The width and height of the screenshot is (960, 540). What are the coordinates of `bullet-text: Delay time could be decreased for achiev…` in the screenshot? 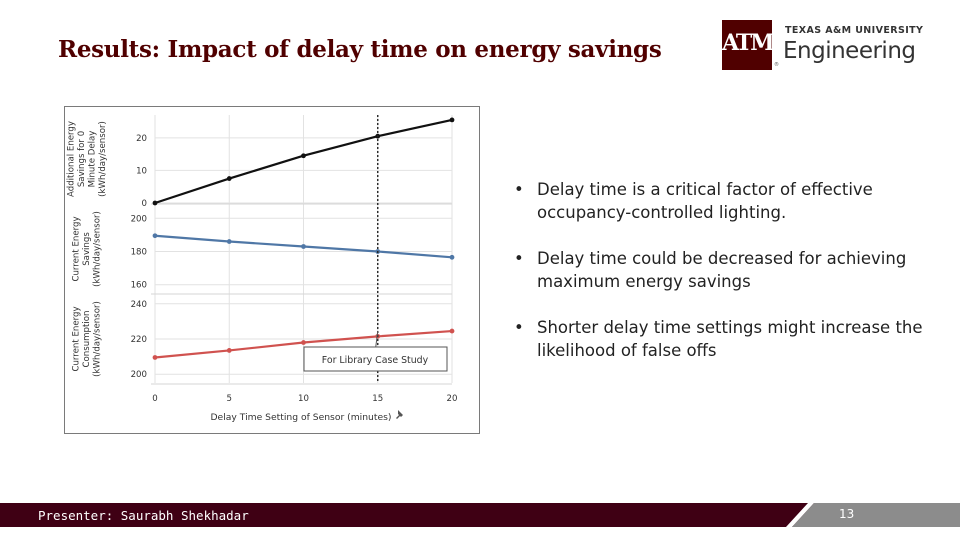 It's located at (722, 270).